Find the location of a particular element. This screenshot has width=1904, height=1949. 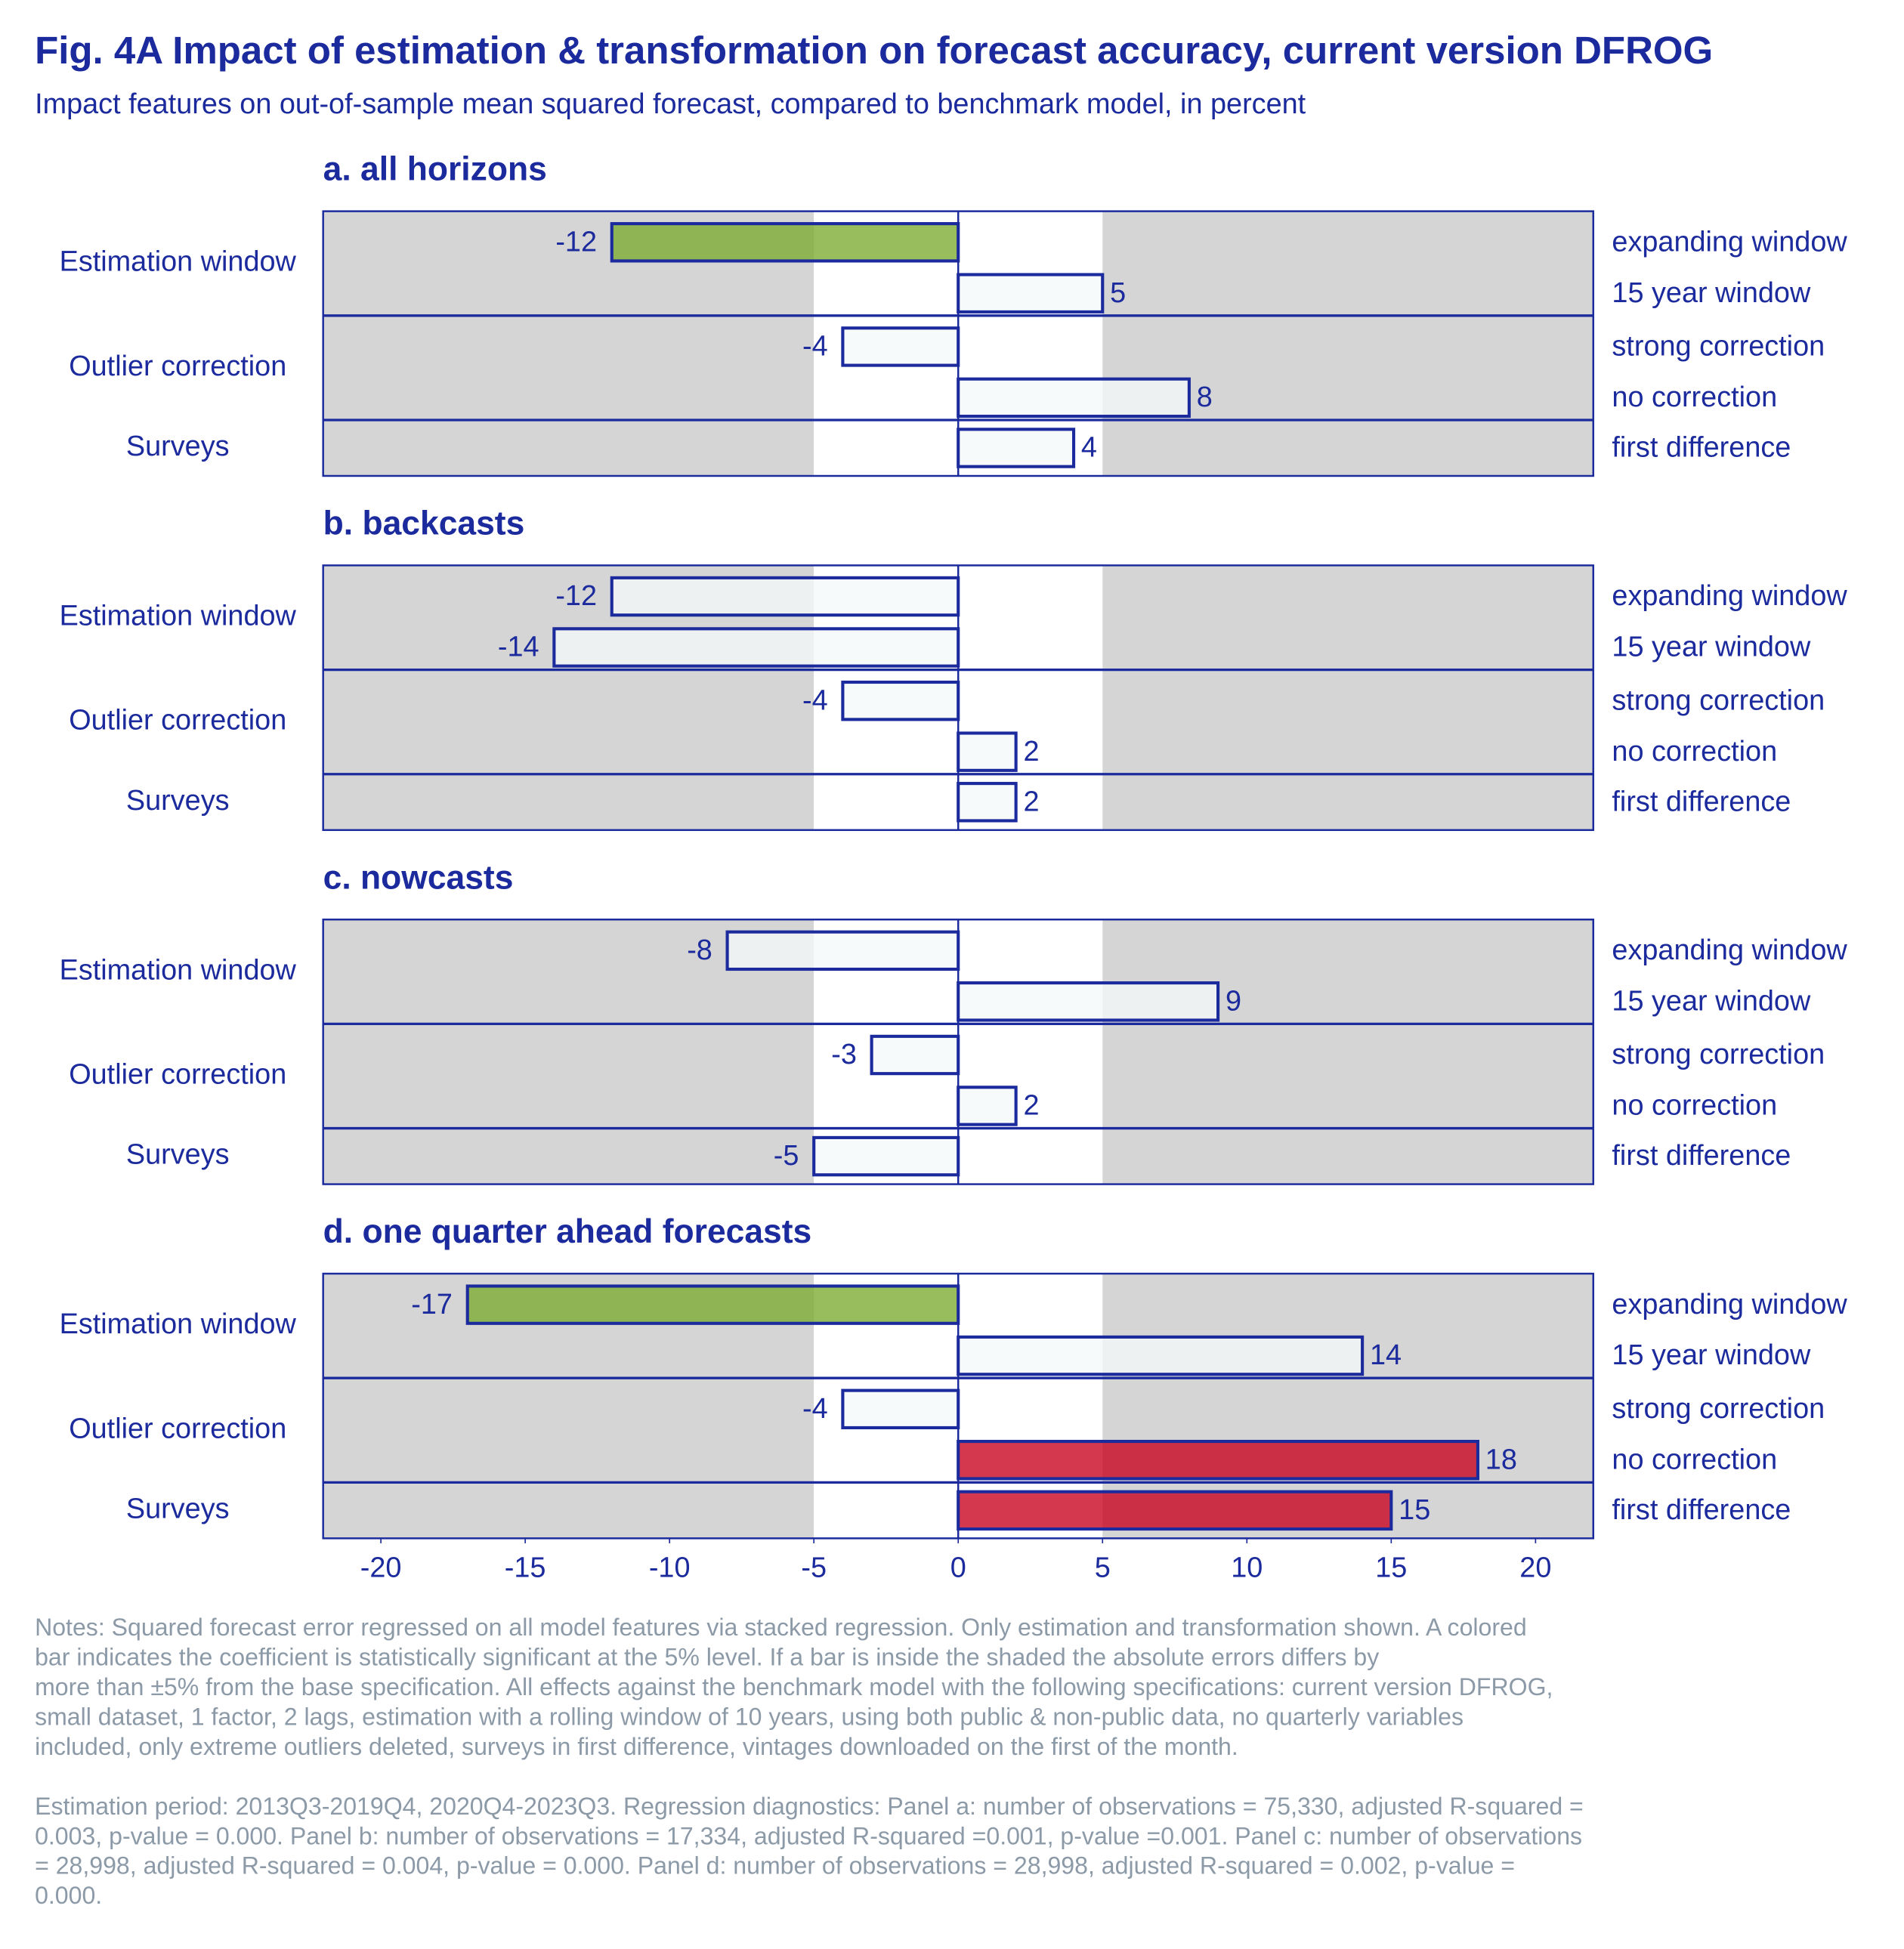

x-tick-label: -20 is located at coordinates (381, 1567).